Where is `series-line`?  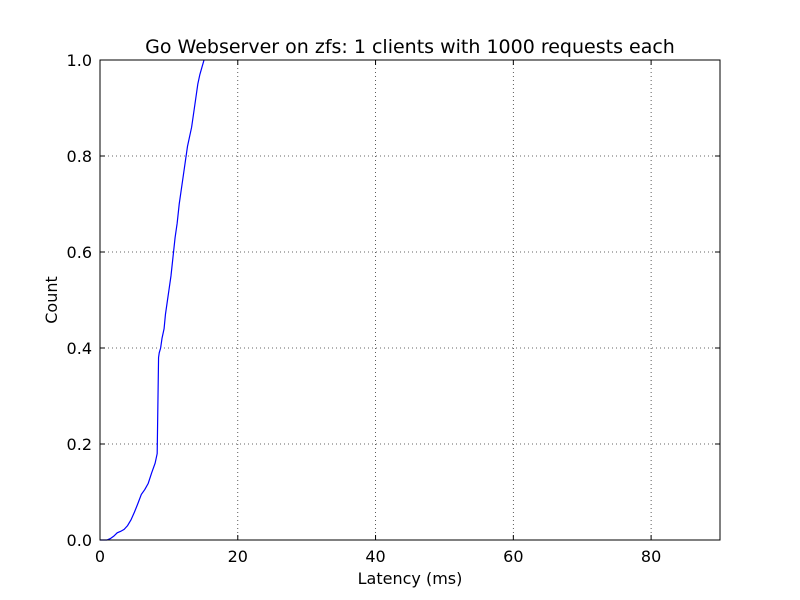 series-line is located at coordinates (152, 300).